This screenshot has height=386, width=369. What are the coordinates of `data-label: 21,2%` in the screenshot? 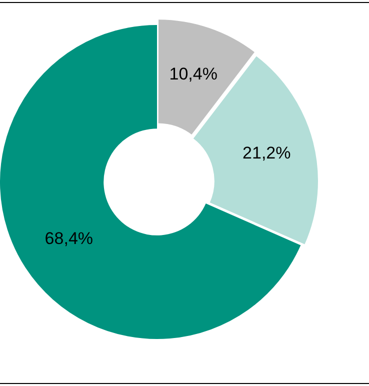 It's located at (266, 153).